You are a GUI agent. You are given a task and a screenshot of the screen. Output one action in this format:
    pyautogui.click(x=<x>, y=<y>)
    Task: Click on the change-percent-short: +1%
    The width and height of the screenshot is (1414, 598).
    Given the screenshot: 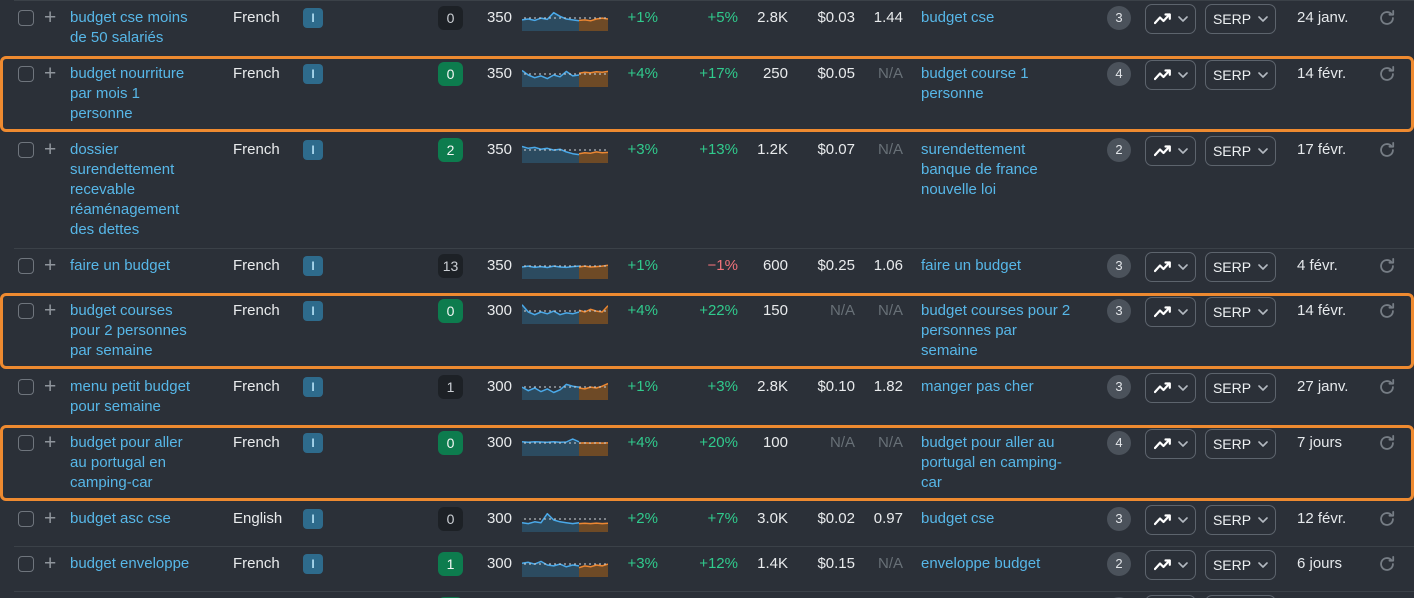 What is the action you would take?
    pyautogui.click(x=642, y=17)
    